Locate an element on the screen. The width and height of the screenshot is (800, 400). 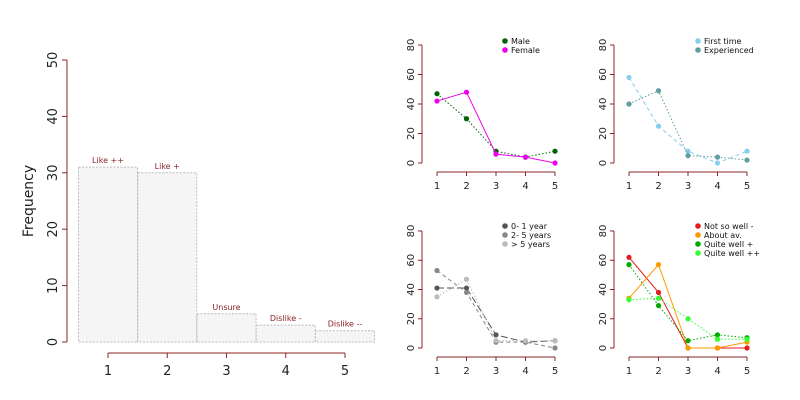
legend-label: Quite well + is located at coordinates (728, 244).